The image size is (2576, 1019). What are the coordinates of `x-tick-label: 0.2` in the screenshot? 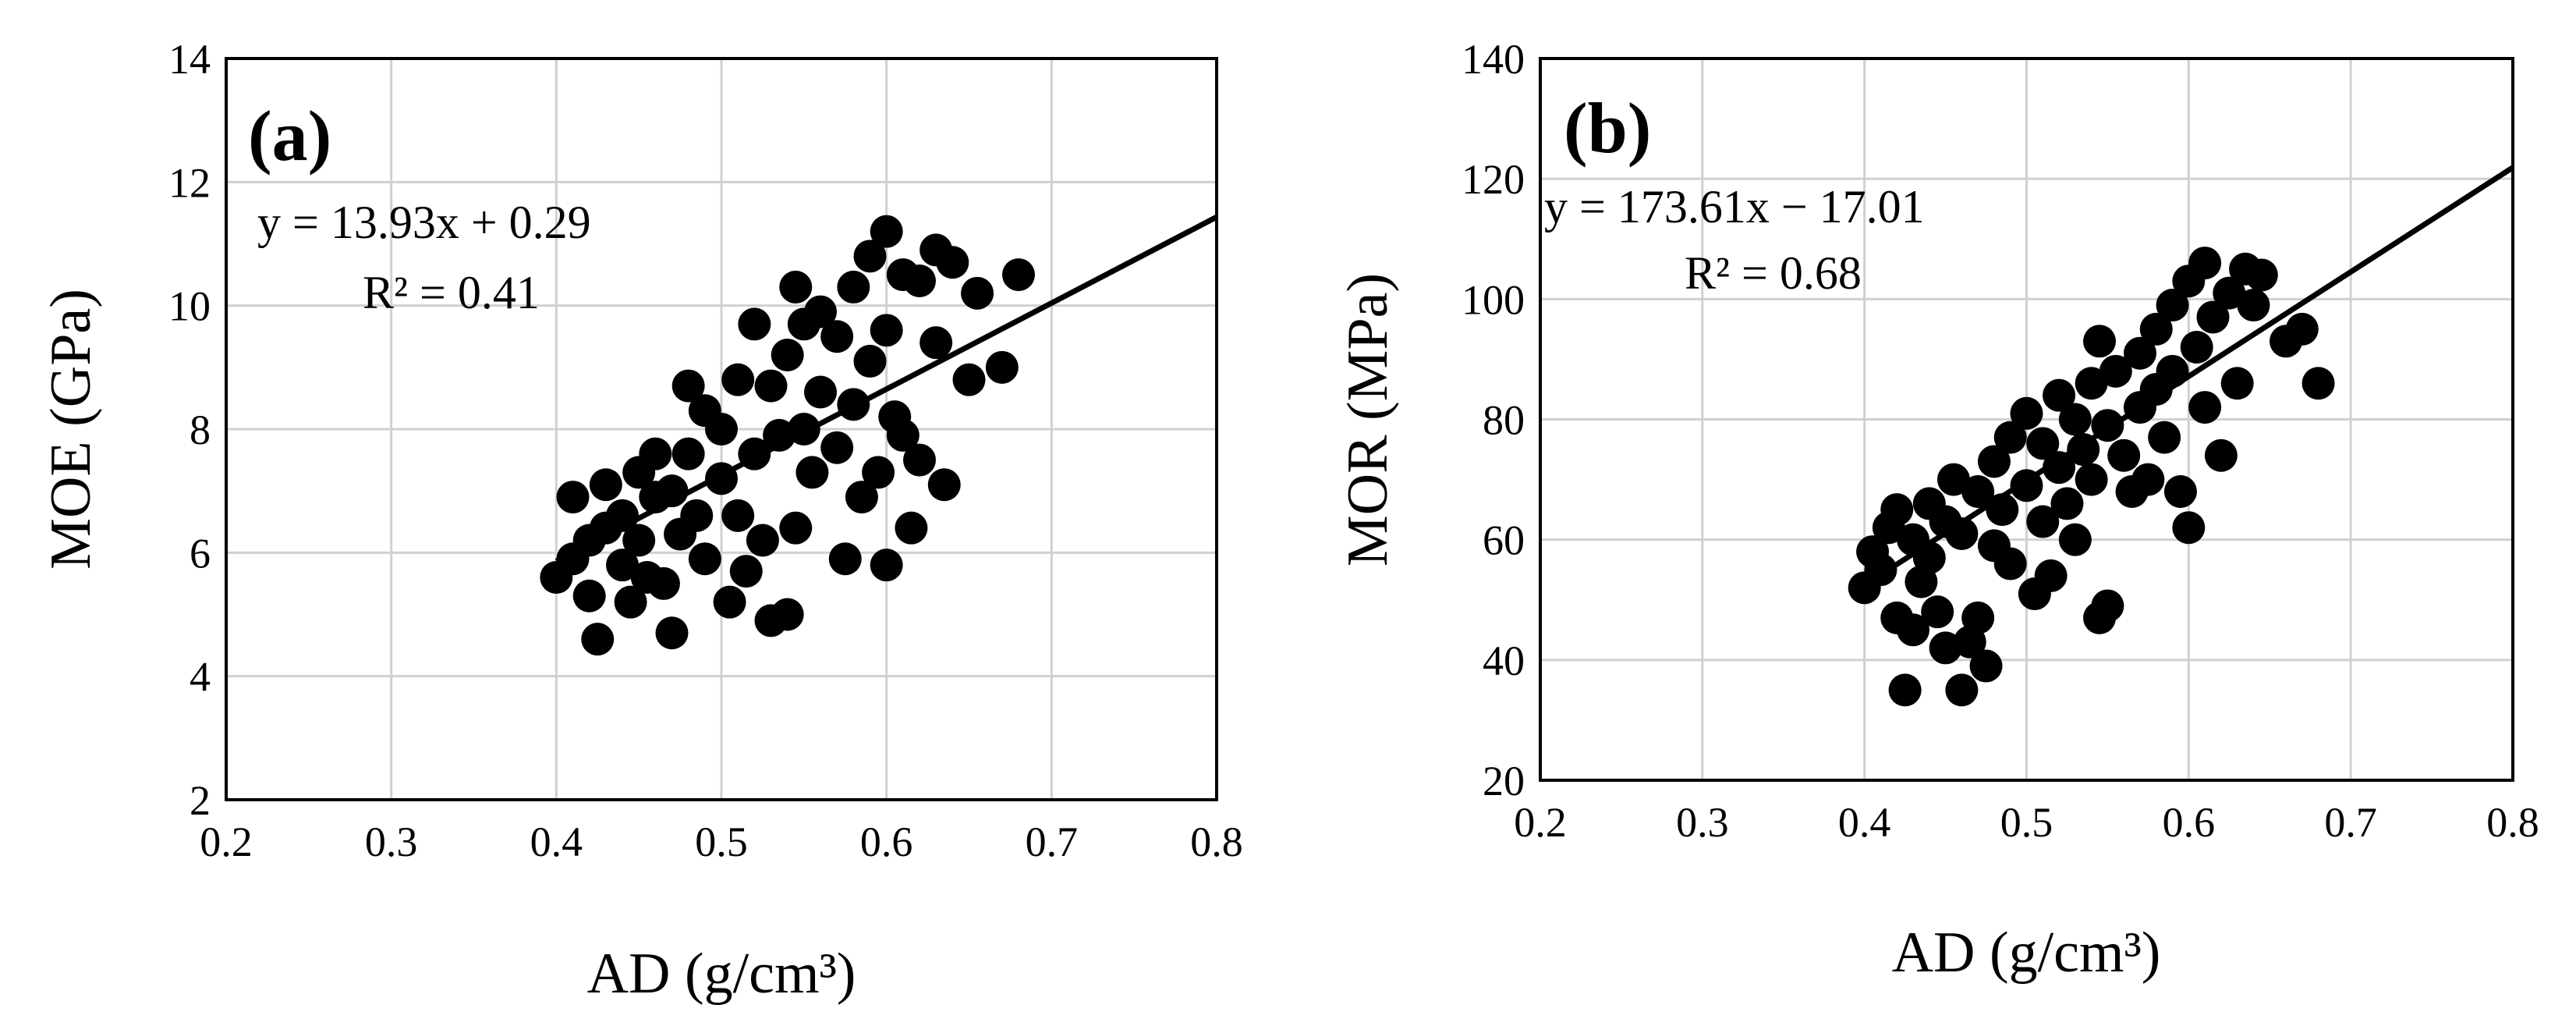 It's located at (1540, 822).